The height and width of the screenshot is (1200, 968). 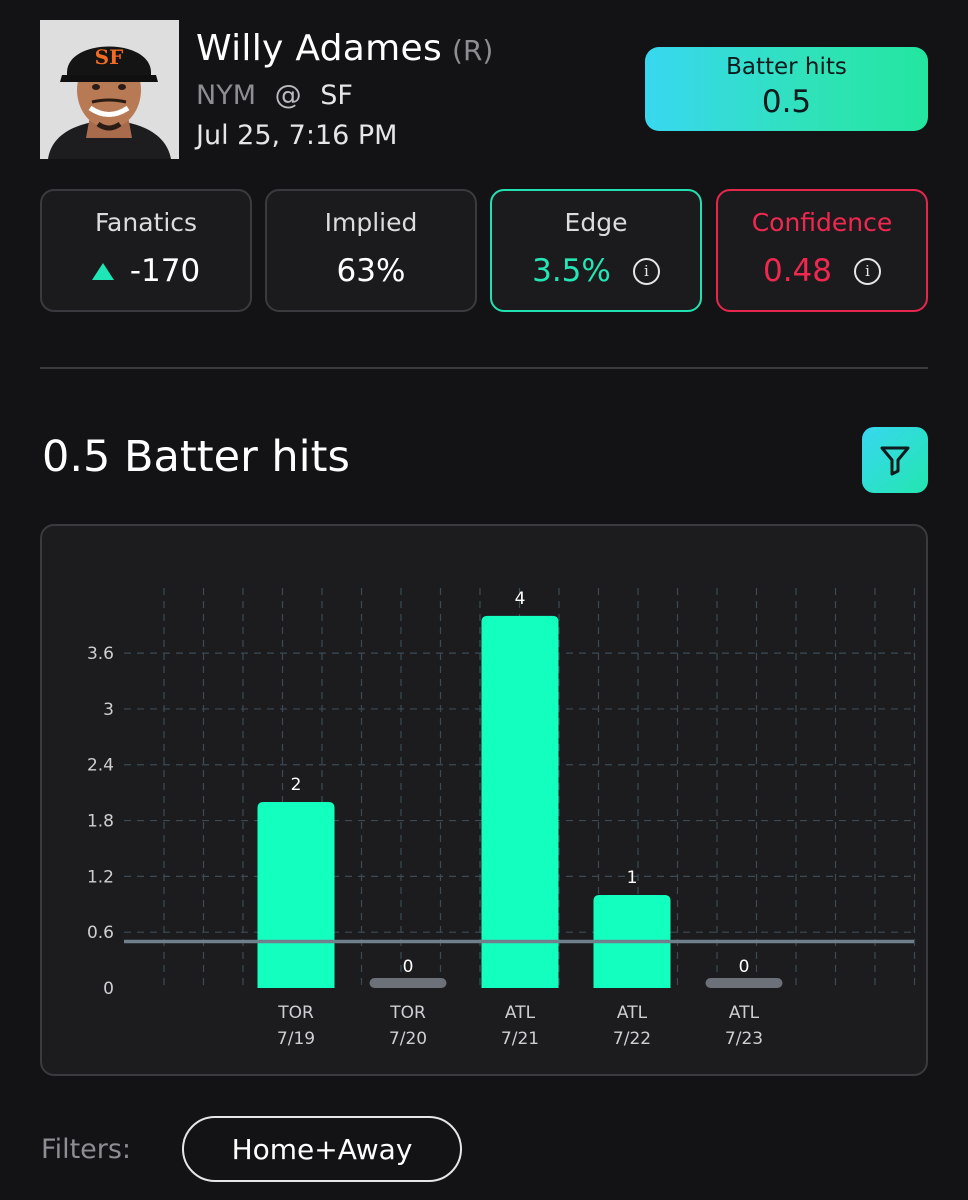 What do you see at coordinates (484, 368) in the screenshot?
I see `divider` at bounding box center [484, 368].